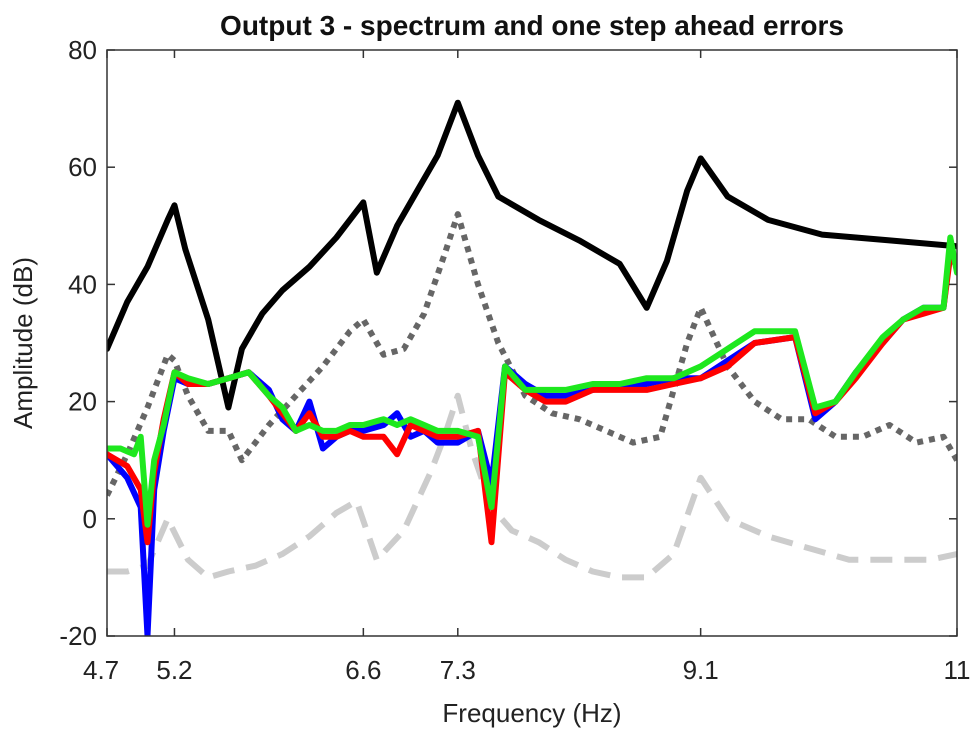  I want to click on x-axis-label: Frequency (Hz), so click(531, 713).